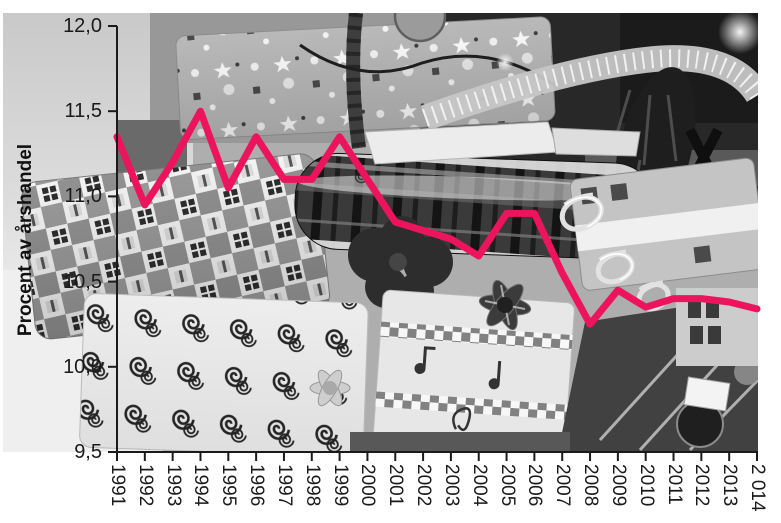 The height and width of the screenshot is (523, 781). What do you see at coordinates (83, 196) in the screenshot?
I see `y-tick-label: 11,0` at bounding box center [83, 196].